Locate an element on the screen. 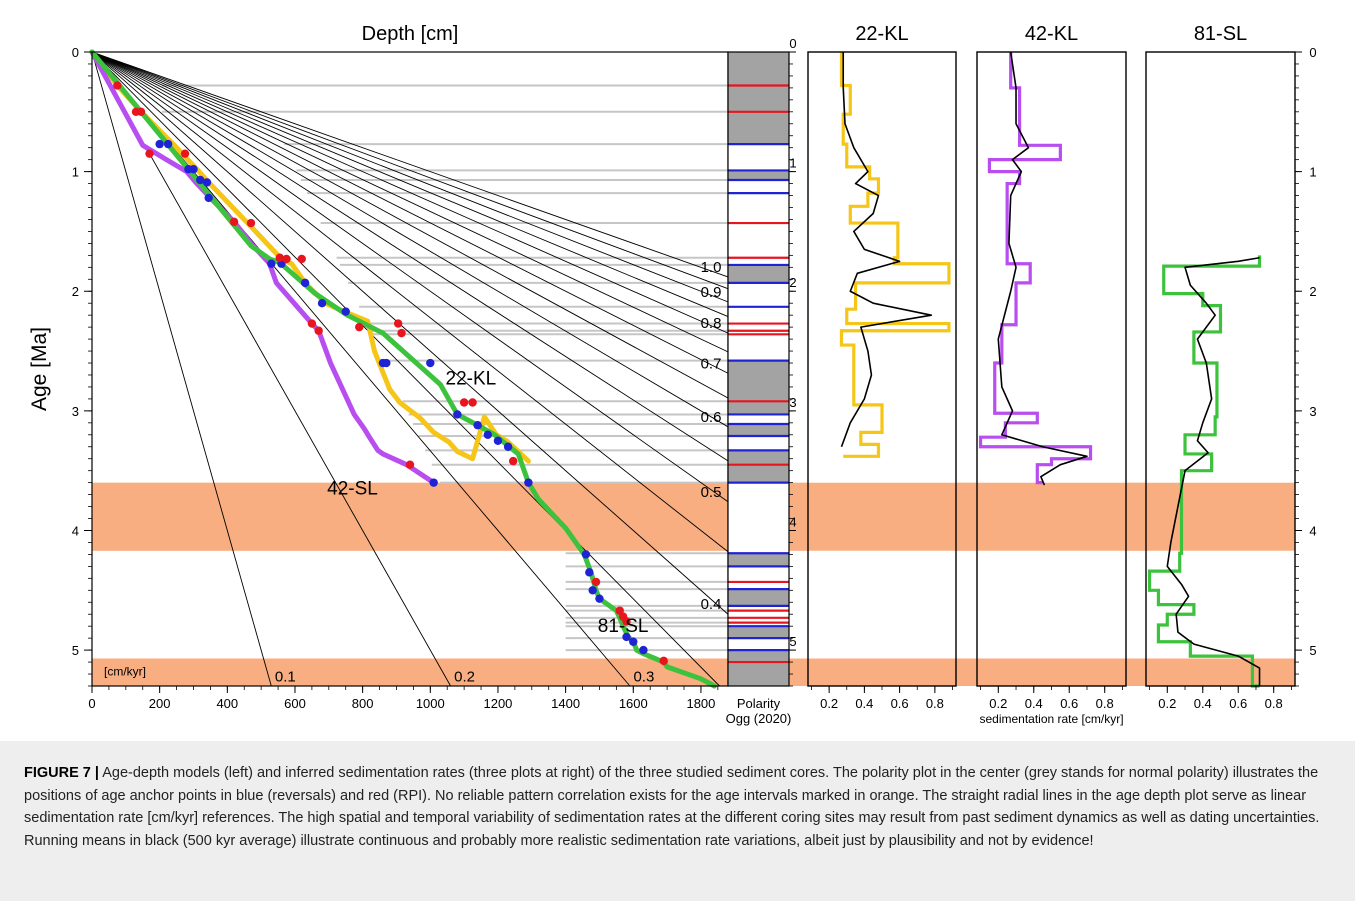 The image size is (1355, 901). rate-label-0.5: 0.5 is located at coordinates (711, 492).